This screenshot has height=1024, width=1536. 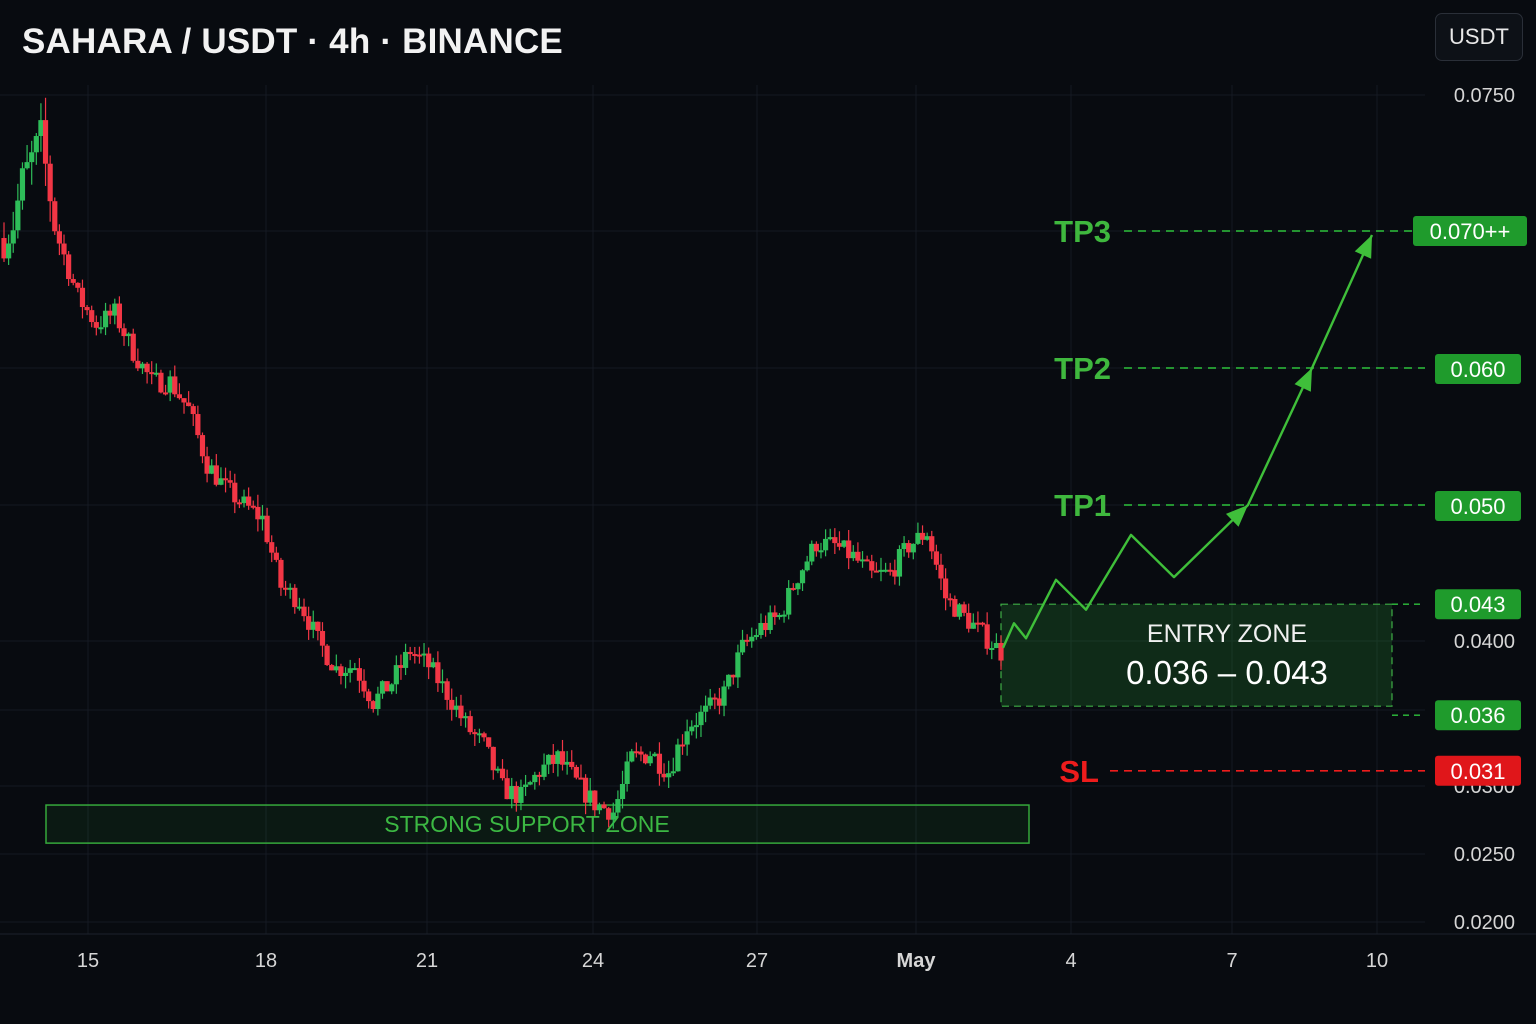 I want to click on tp2-arrowhead, so click(x=1303, y=380).